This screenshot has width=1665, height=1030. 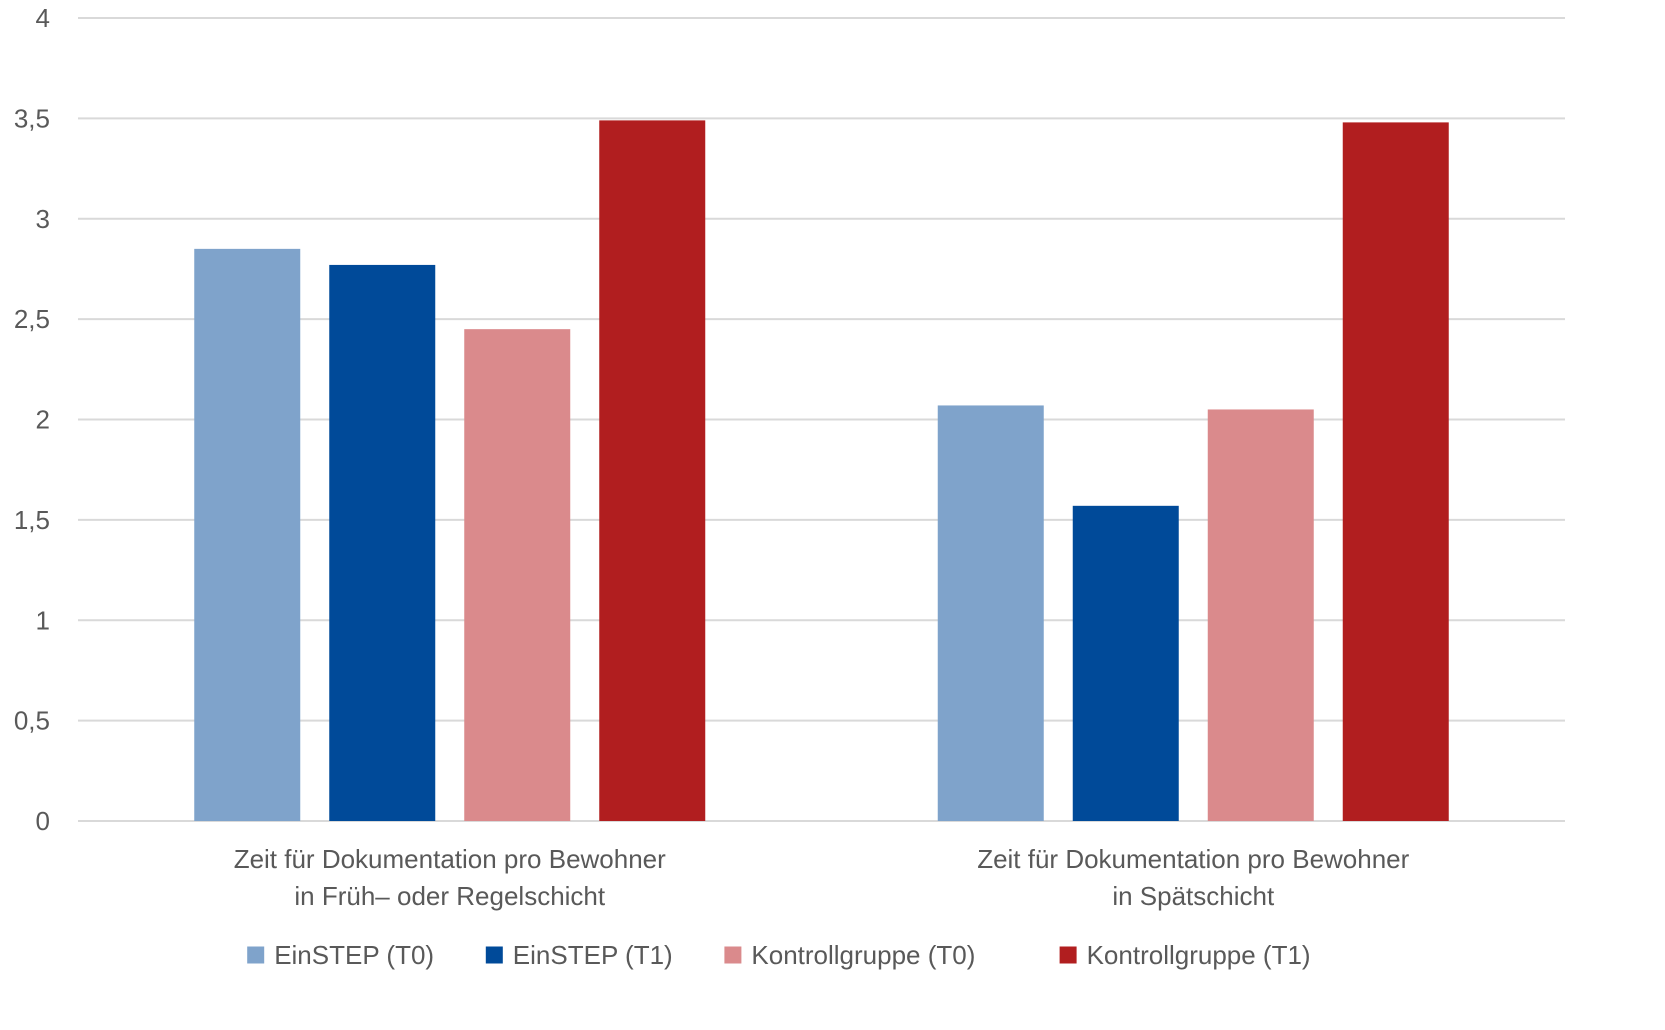 What do you see at coordinates (593, 955) in the screenshot?
I see `legend-label: EinSTEP (T1)` at bounding box center [593, 955].